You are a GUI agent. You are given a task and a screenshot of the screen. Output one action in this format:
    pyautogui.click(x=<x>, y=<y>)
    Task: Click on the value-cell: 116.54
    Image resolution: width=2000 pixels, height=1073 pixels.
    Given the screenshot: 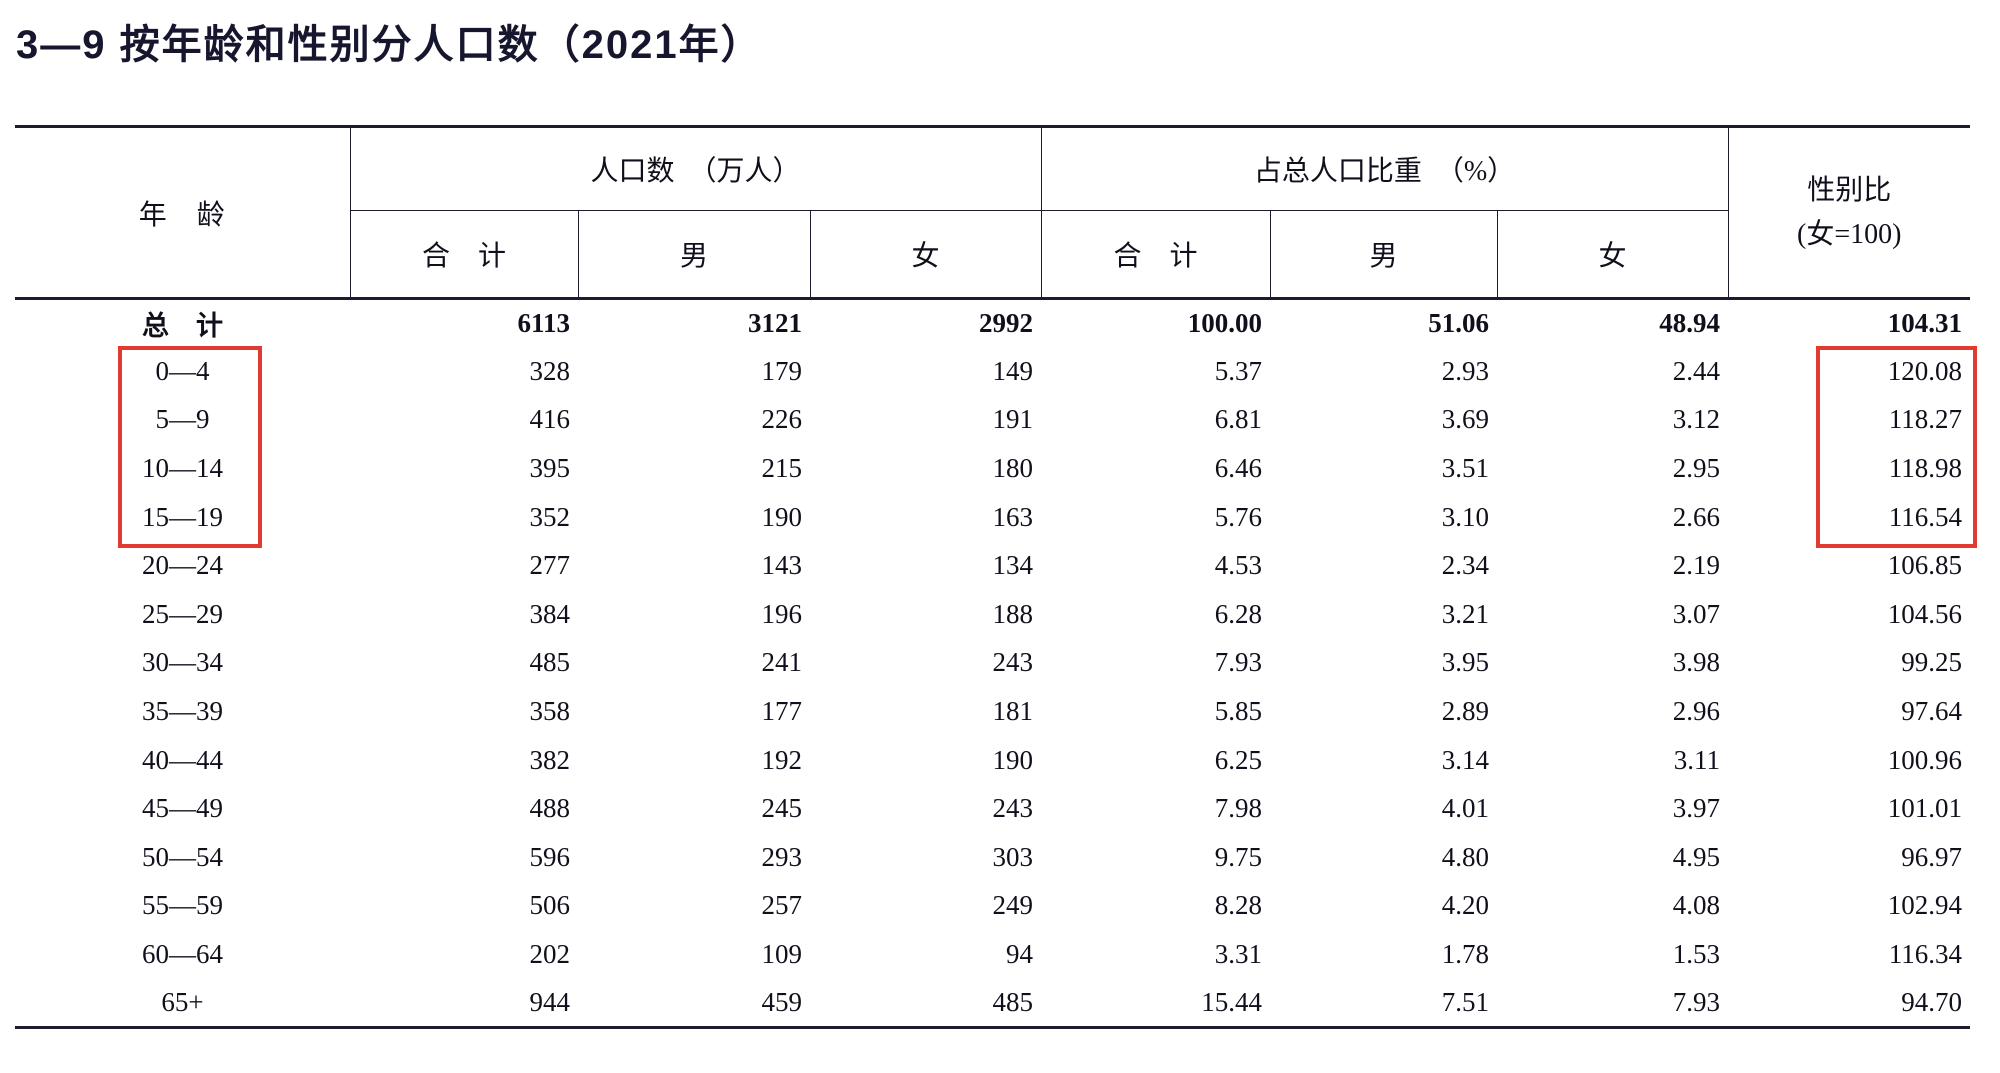 What is the action you would take?
    pyautogui.click(x=1925, y=516)
    